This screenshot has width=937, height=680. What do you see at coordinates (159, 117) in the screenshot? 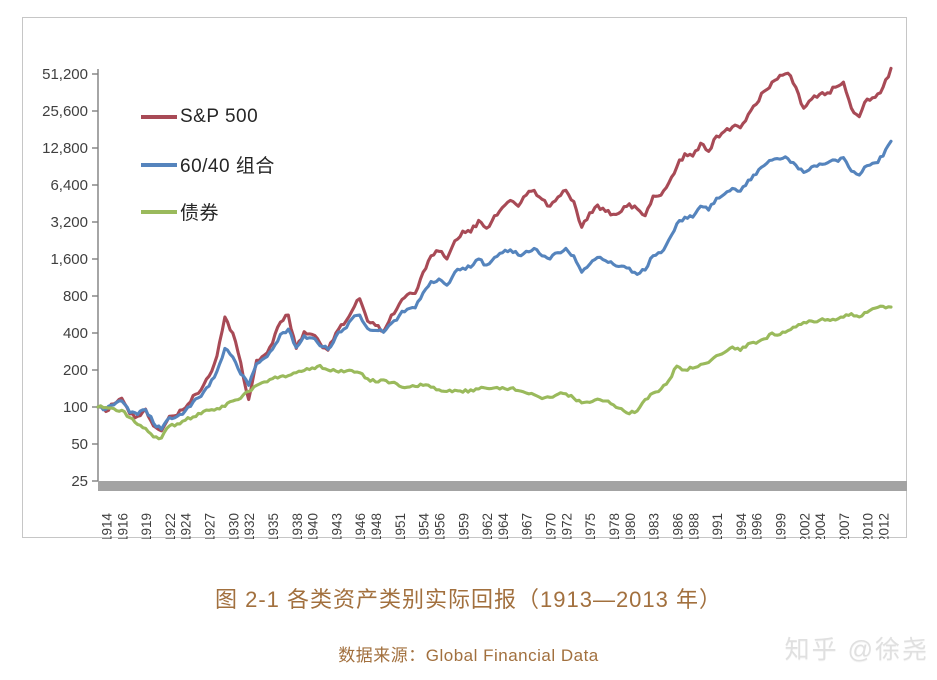
I see `sp500-line-swatch` at bounding box center [159, 117].